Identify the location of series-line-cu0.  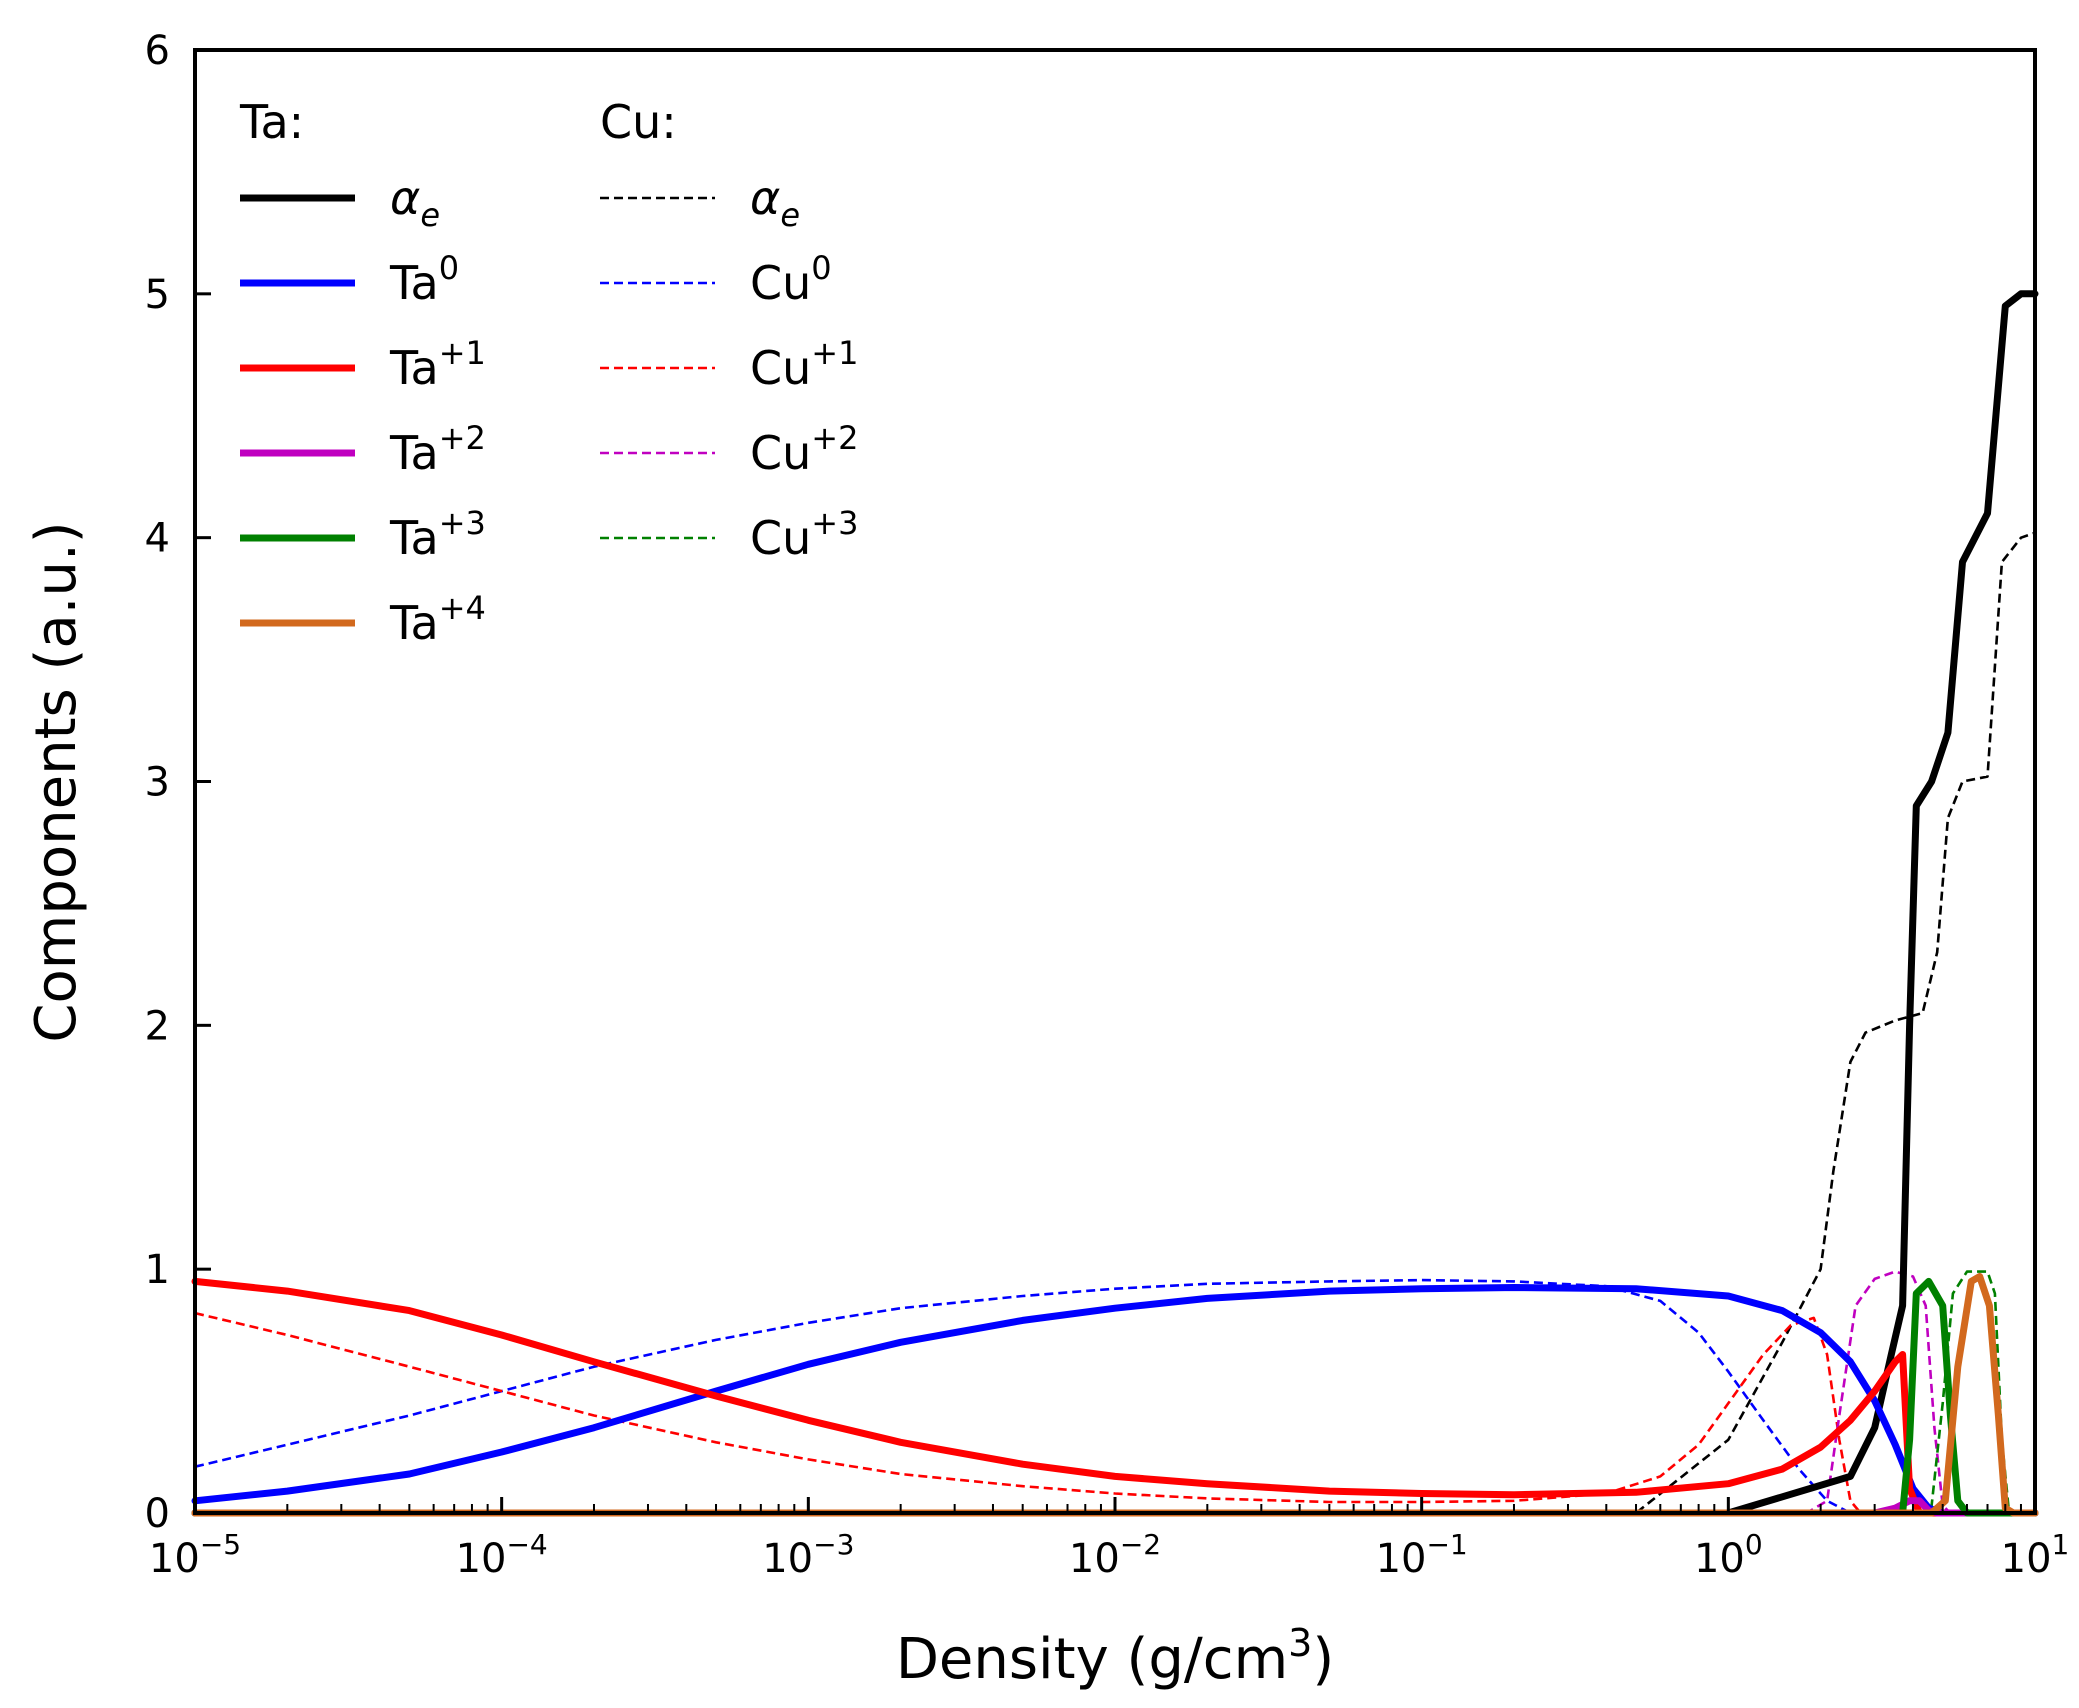
(1114, 1396).